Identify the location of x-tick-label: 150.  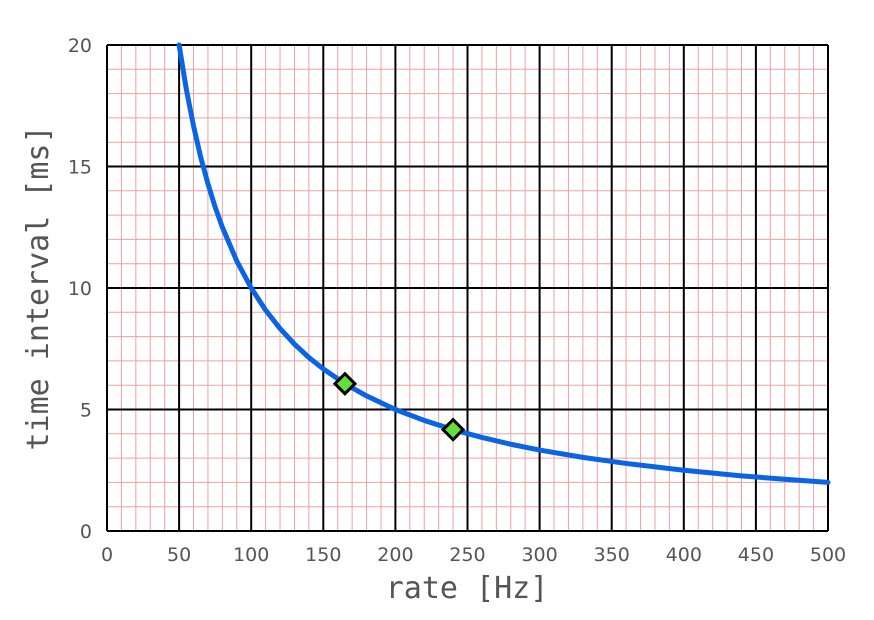
(323, 555).